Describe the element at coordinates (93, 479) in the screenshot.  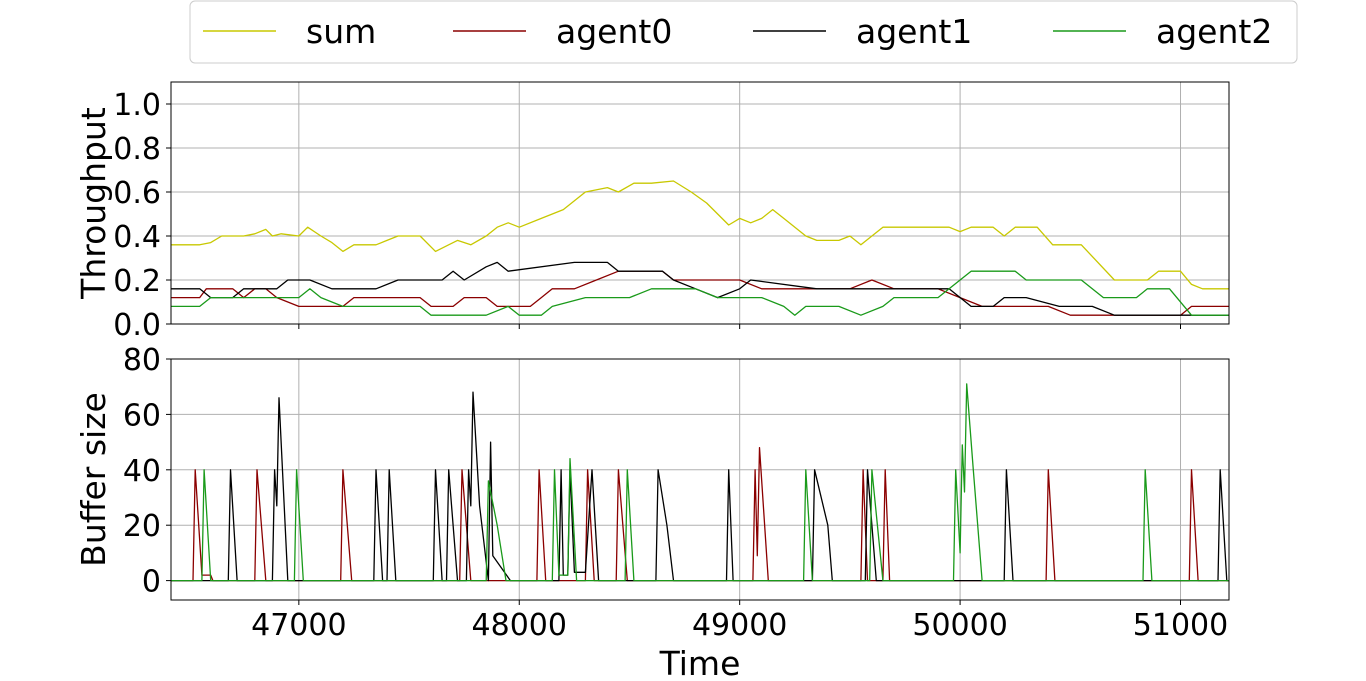
I see `buffer-y-axis-title: Buffer size` at that location.